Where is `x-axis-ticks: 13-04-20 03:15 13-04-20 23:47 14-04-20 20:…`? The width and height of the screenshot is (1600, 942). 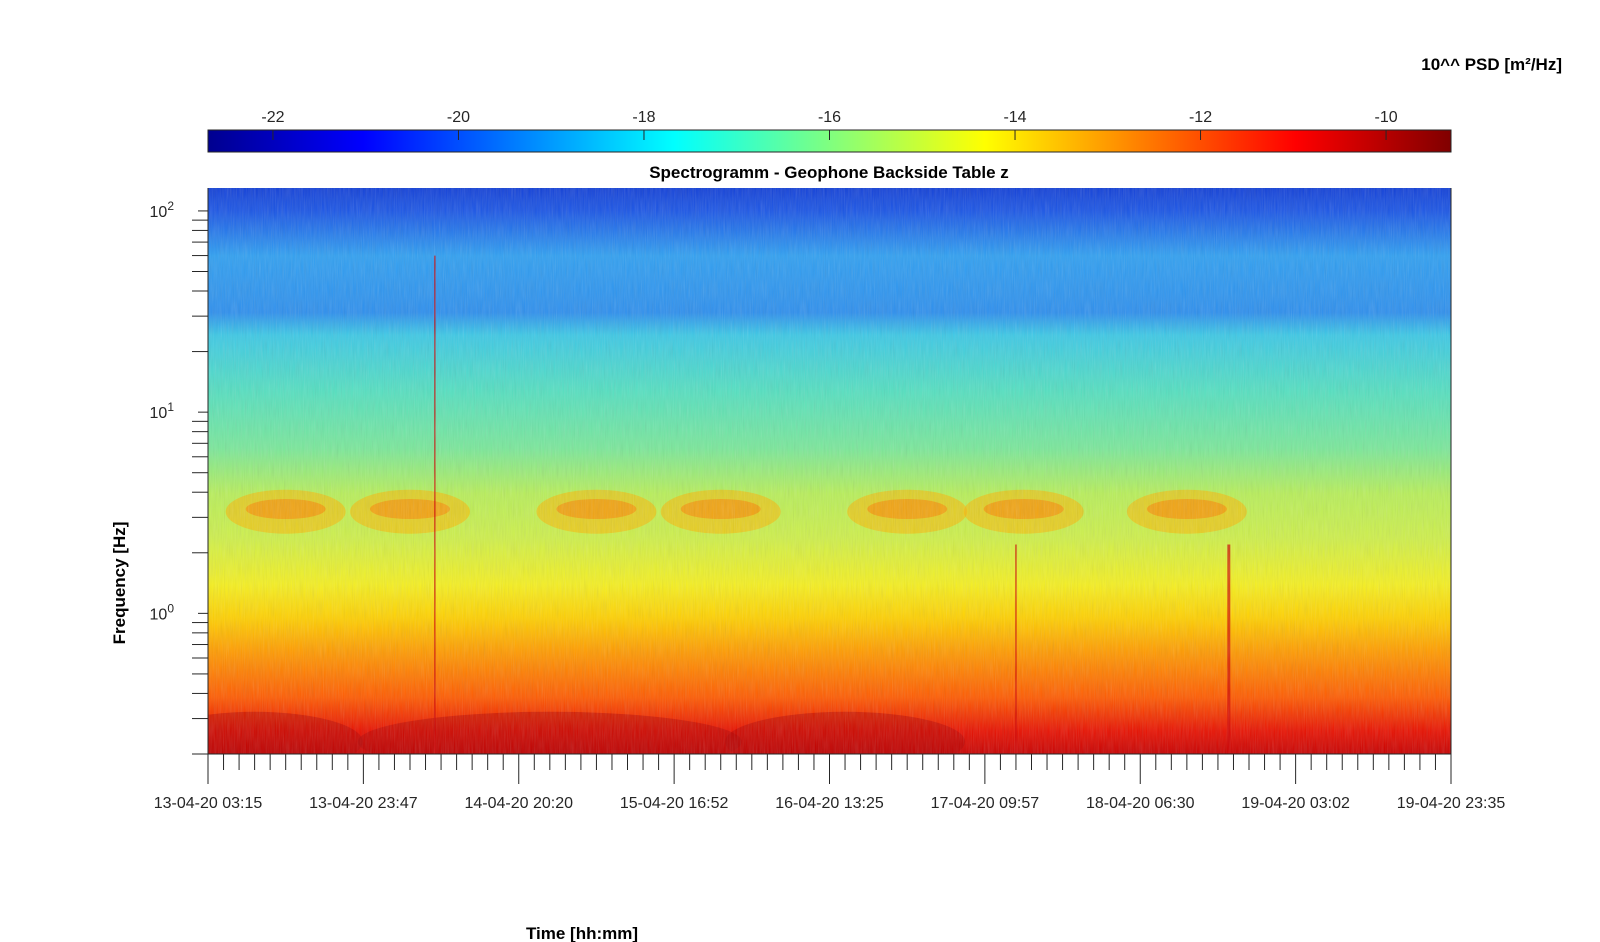 x-axis-ticks: 13-04-20 03:15 13-04-20 23:47 14-04-20 20:… is located at coordinates (830, 783).